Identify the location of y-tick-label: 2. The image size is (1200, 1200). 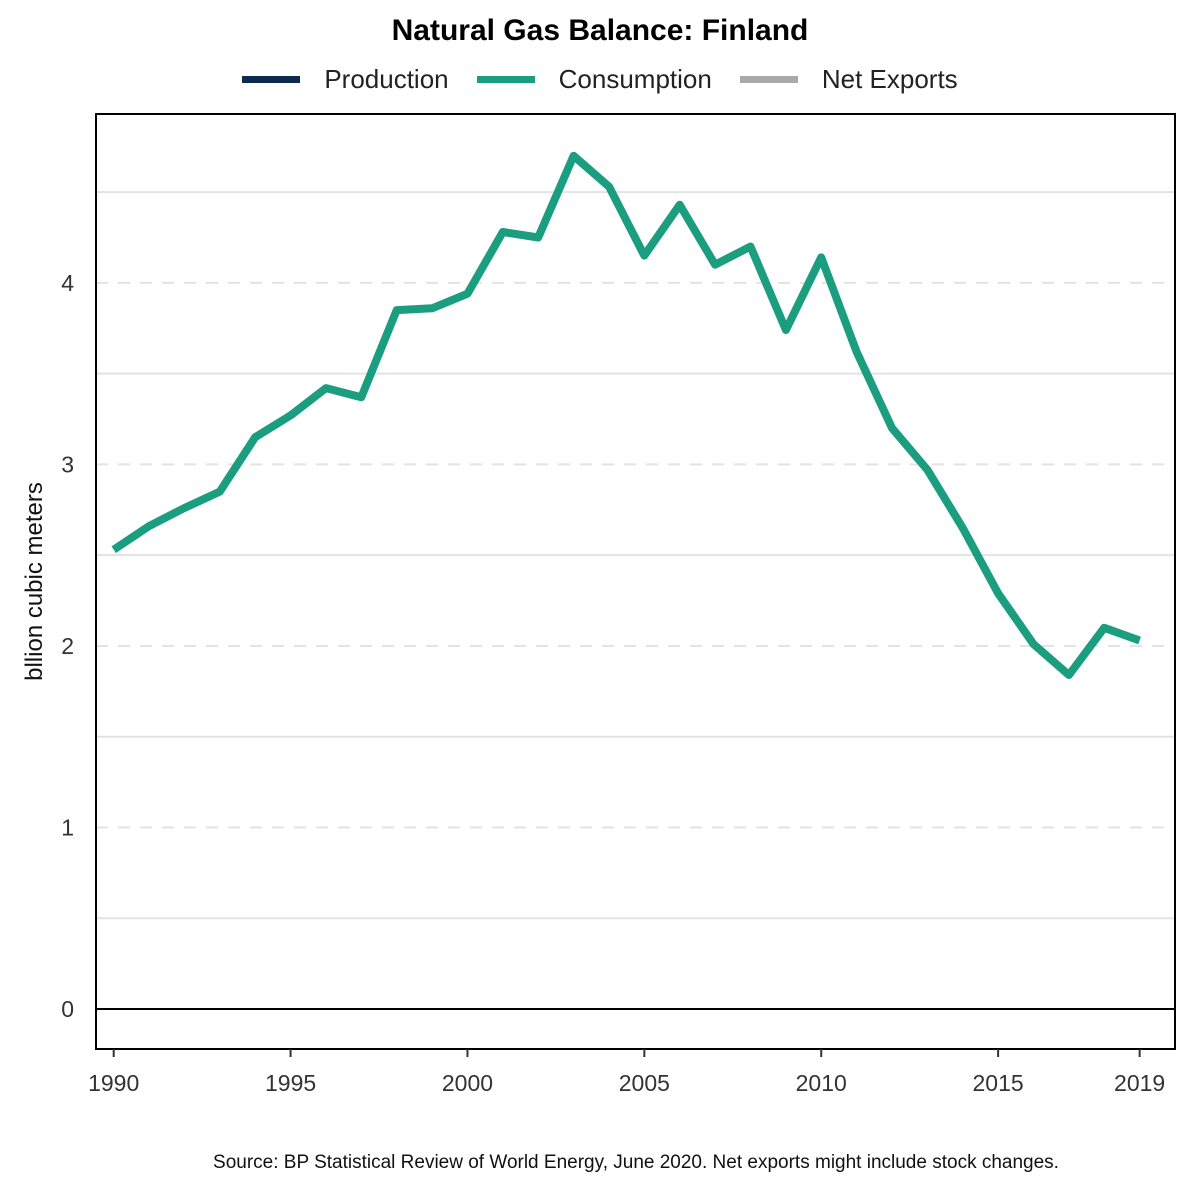
(67, 646).